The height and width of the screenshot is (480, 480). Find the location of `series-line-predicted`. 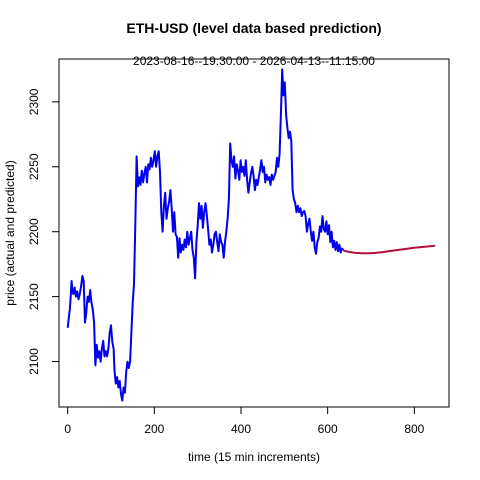

series-line-predicted is located at coordinates (389, 249).